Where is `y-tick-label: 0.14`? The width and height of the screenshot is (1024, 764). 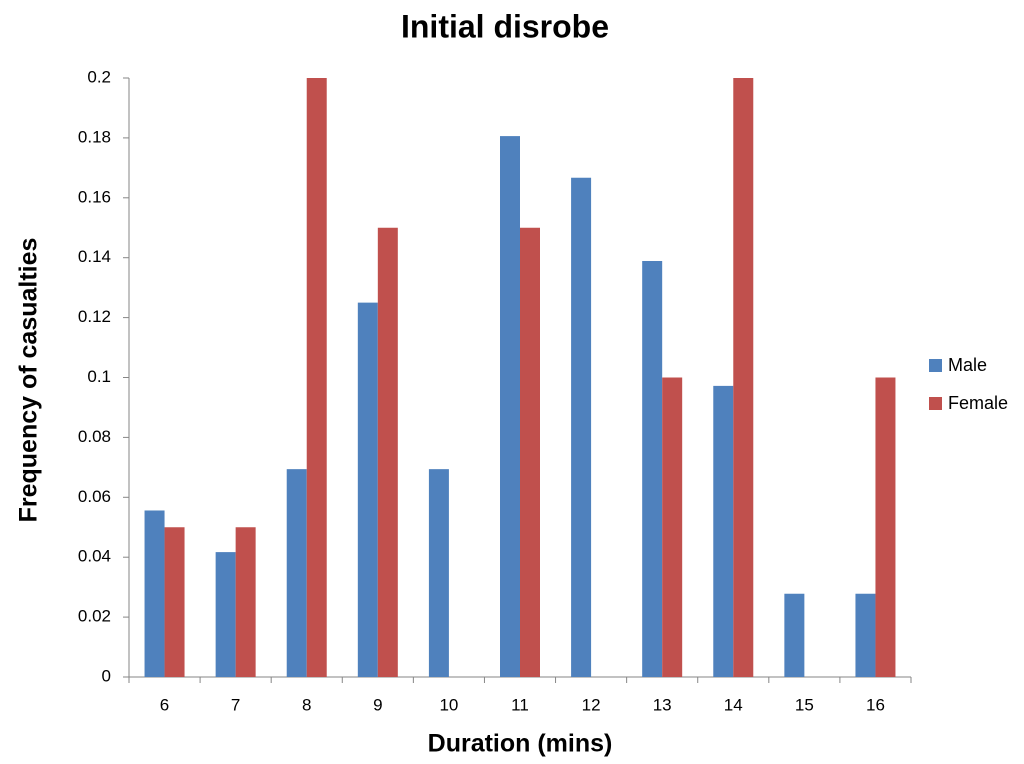 y-tick-label: 0.14 is located at coordinates (94, 256).